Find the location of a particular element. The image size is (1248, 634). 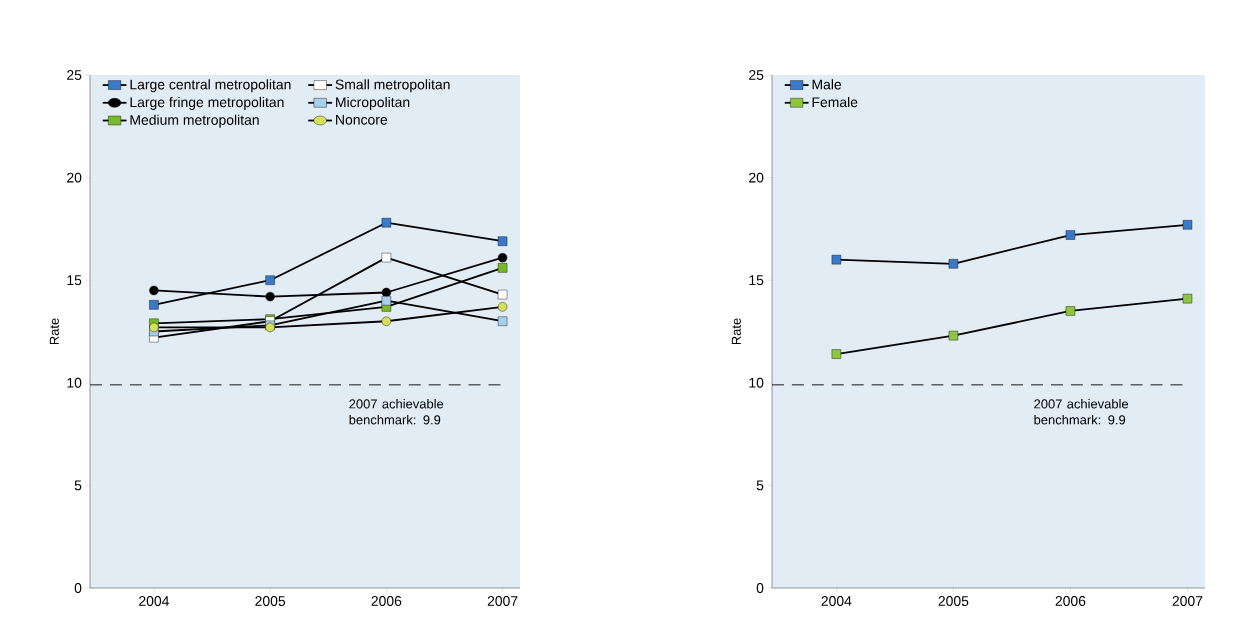

legend-label: Male is located at coordinates (827, 84).